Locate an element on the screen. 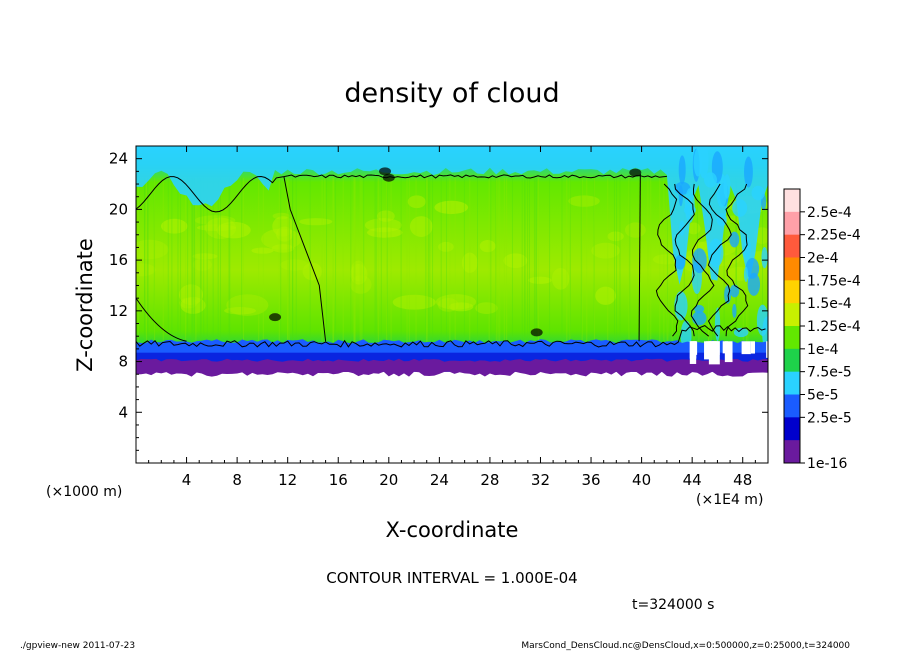 The height and width of the screenshot is (654, 904). contour-interval-label: CONTOUR INTERVAL = 1.000E-04 is located at coordinates (451, 578).